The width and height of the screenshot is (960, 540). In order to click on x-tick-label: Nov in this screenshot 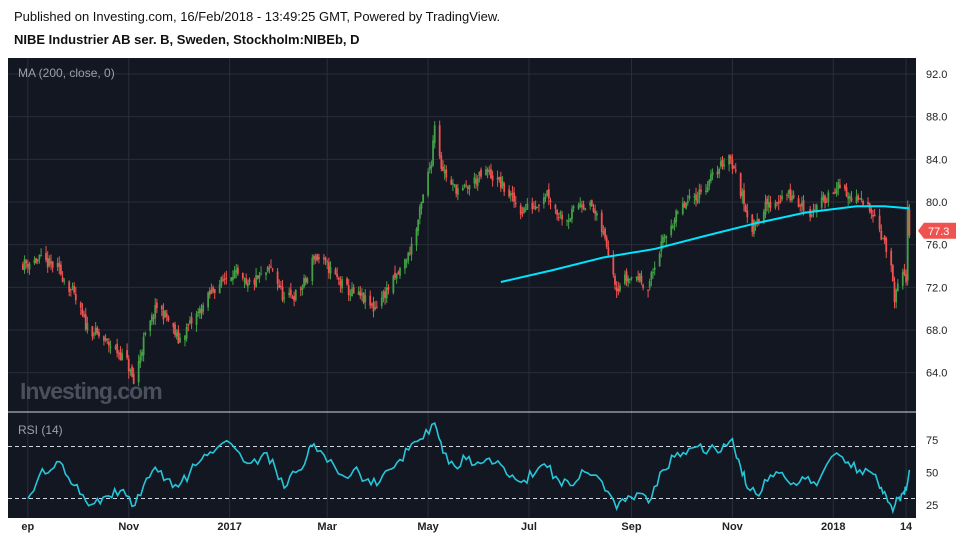, I will do `click(129, 527)`.